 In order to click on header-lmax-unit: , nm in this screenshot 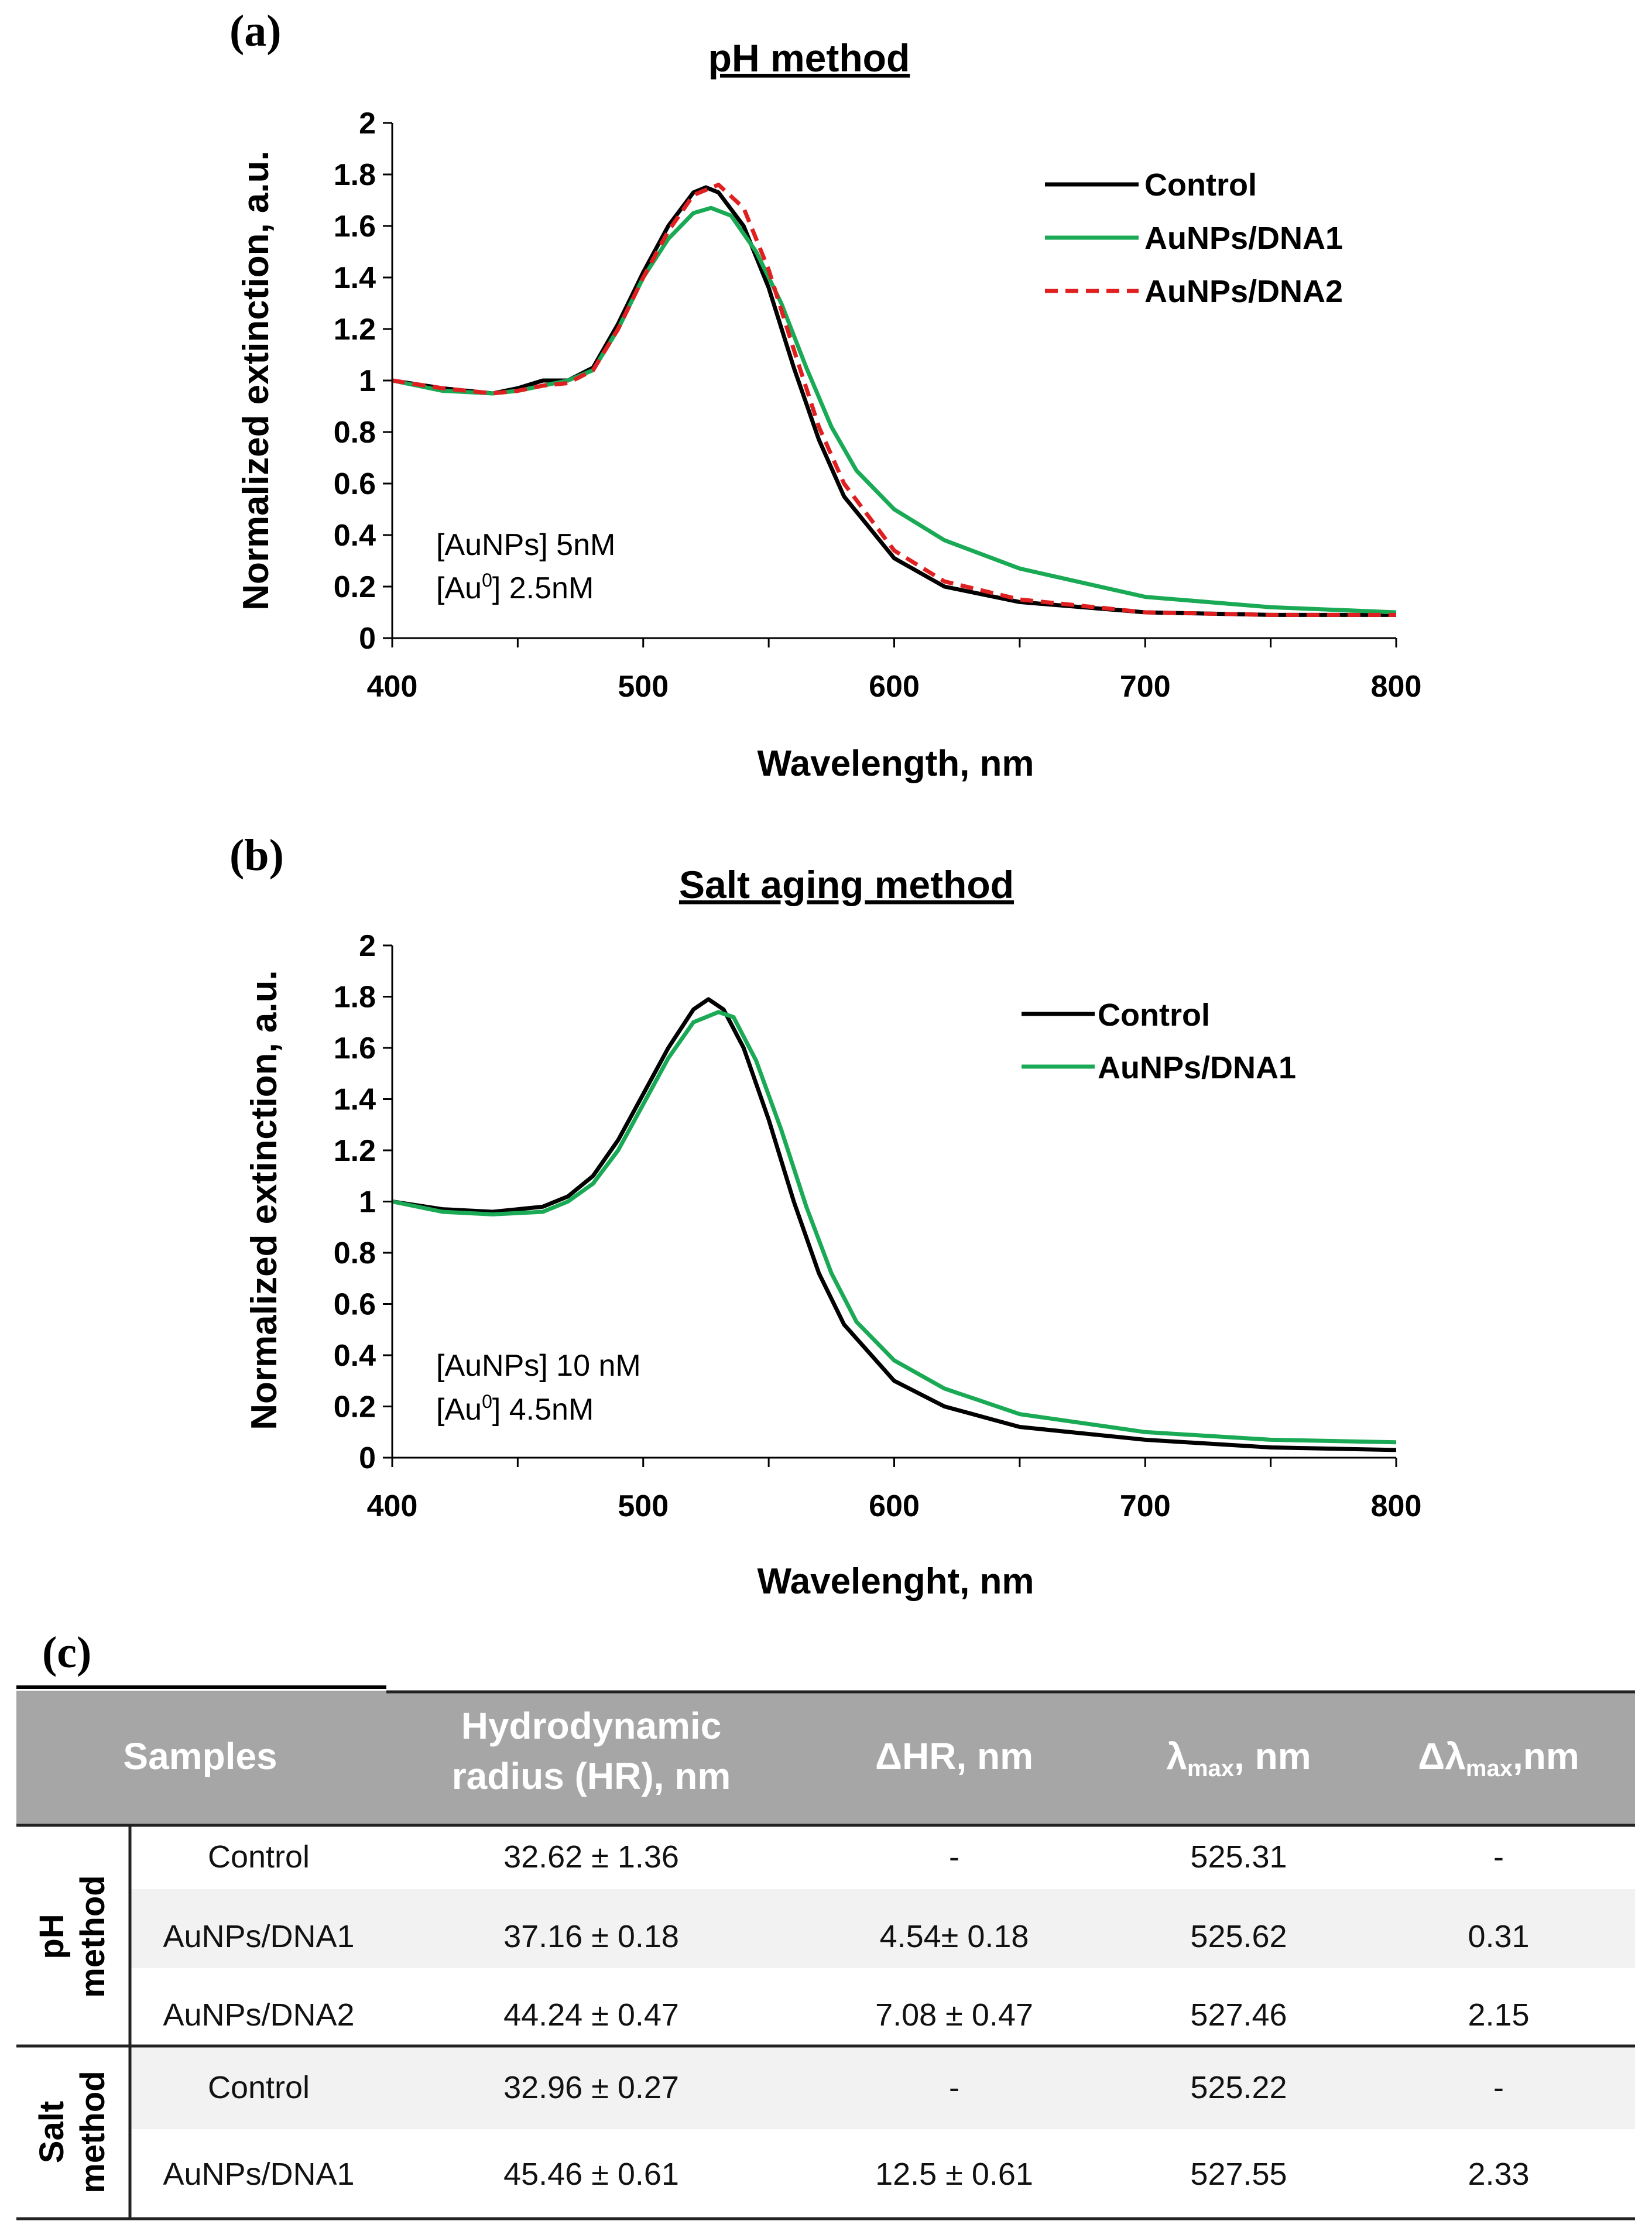, I will do `click(1272, 1756)`.